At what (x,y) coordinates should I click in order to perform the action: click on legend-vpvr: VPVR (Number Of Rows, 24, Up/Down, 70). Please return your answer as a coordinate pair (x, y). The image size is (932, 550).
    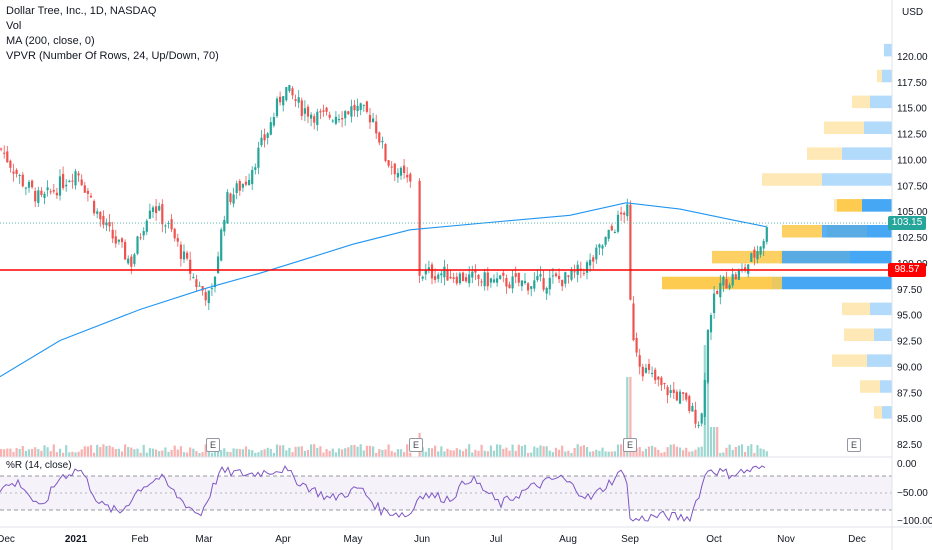
    Looking at the image, I should click on (112, 56).